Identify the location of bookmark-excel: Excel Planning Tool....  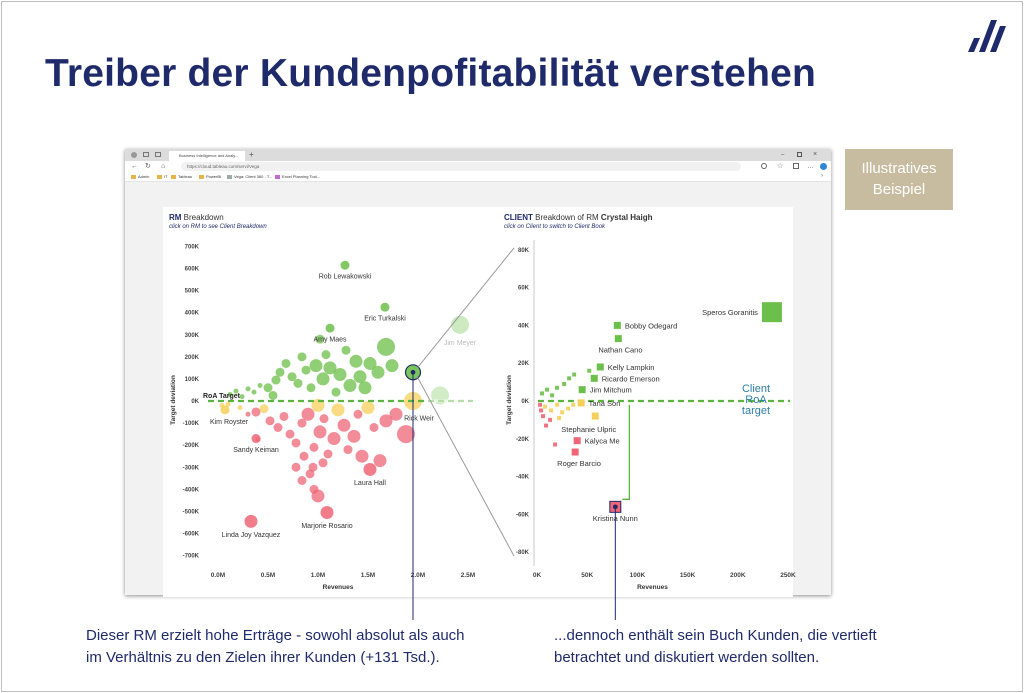
(297, 176).